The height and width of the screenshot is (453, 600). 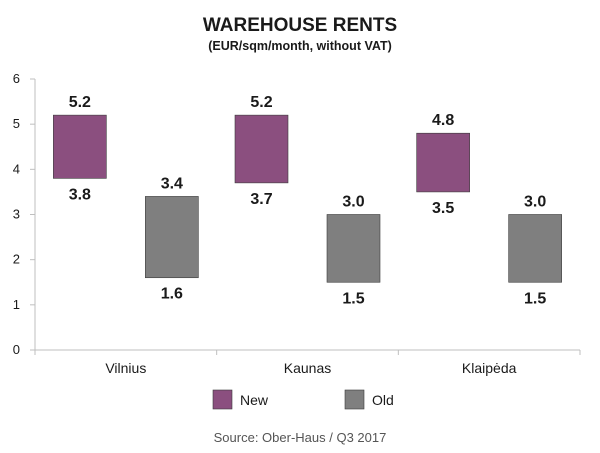 What do you see at coordinates (254, 400) in the screenshot?
I see `legend-label-new: New` at bounding box center [254, 400].